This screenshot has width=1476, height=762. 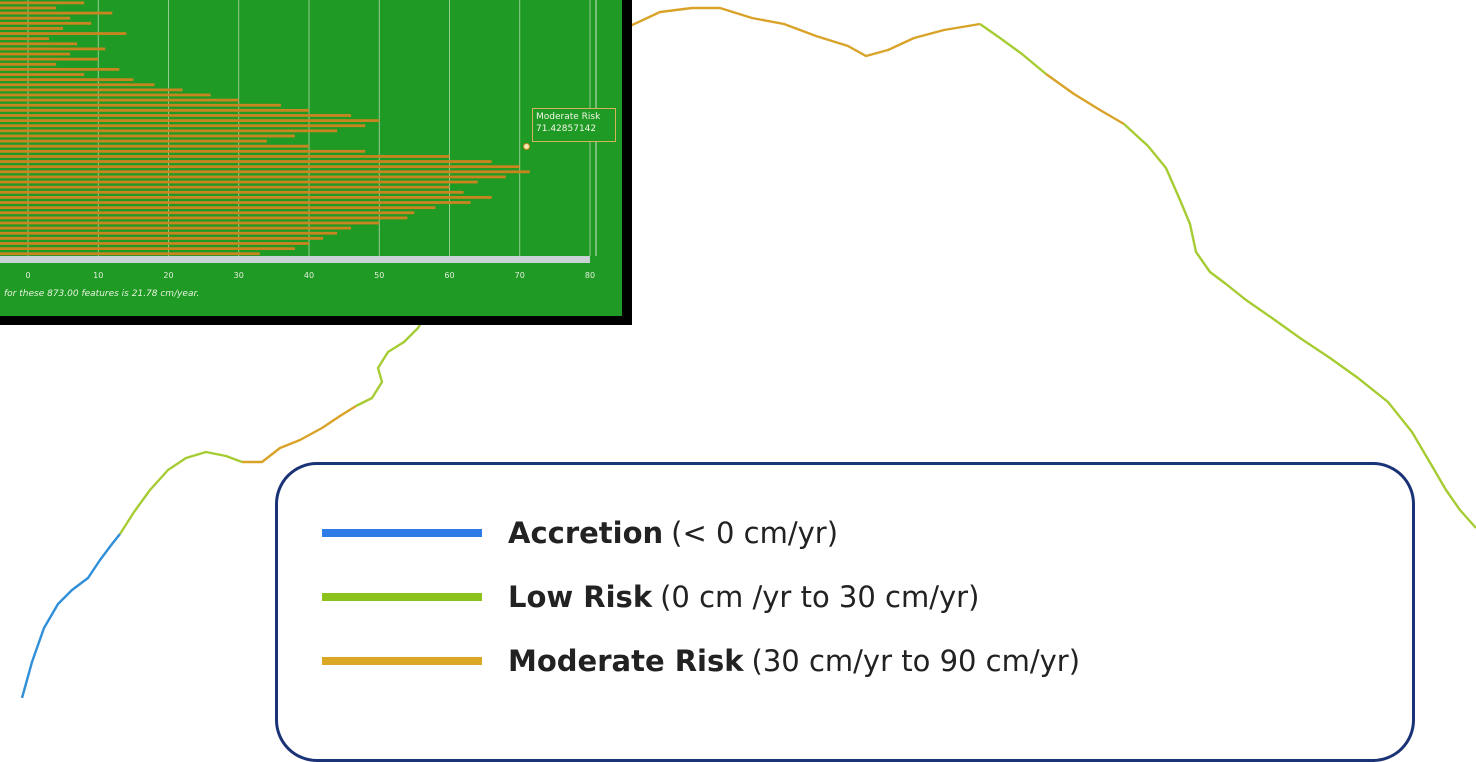 I want to click on x-tick-label: 20, so click(x=168, y=275).